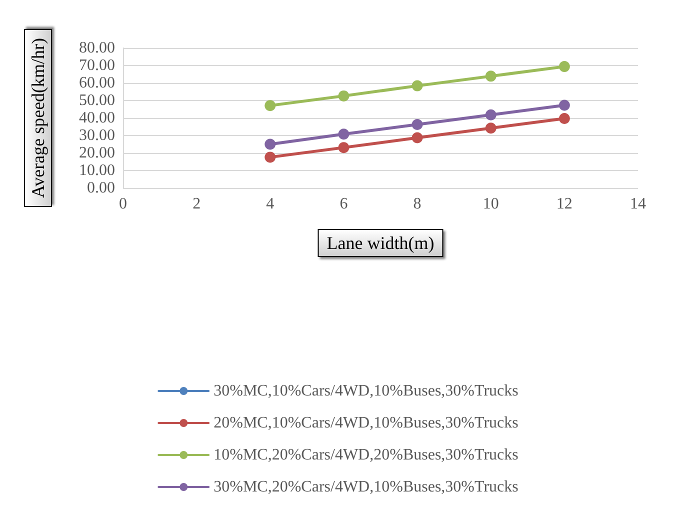 This screenshot has width=678, height=519. I want to click on y-tick-label: 20.00, so click(97, 153).